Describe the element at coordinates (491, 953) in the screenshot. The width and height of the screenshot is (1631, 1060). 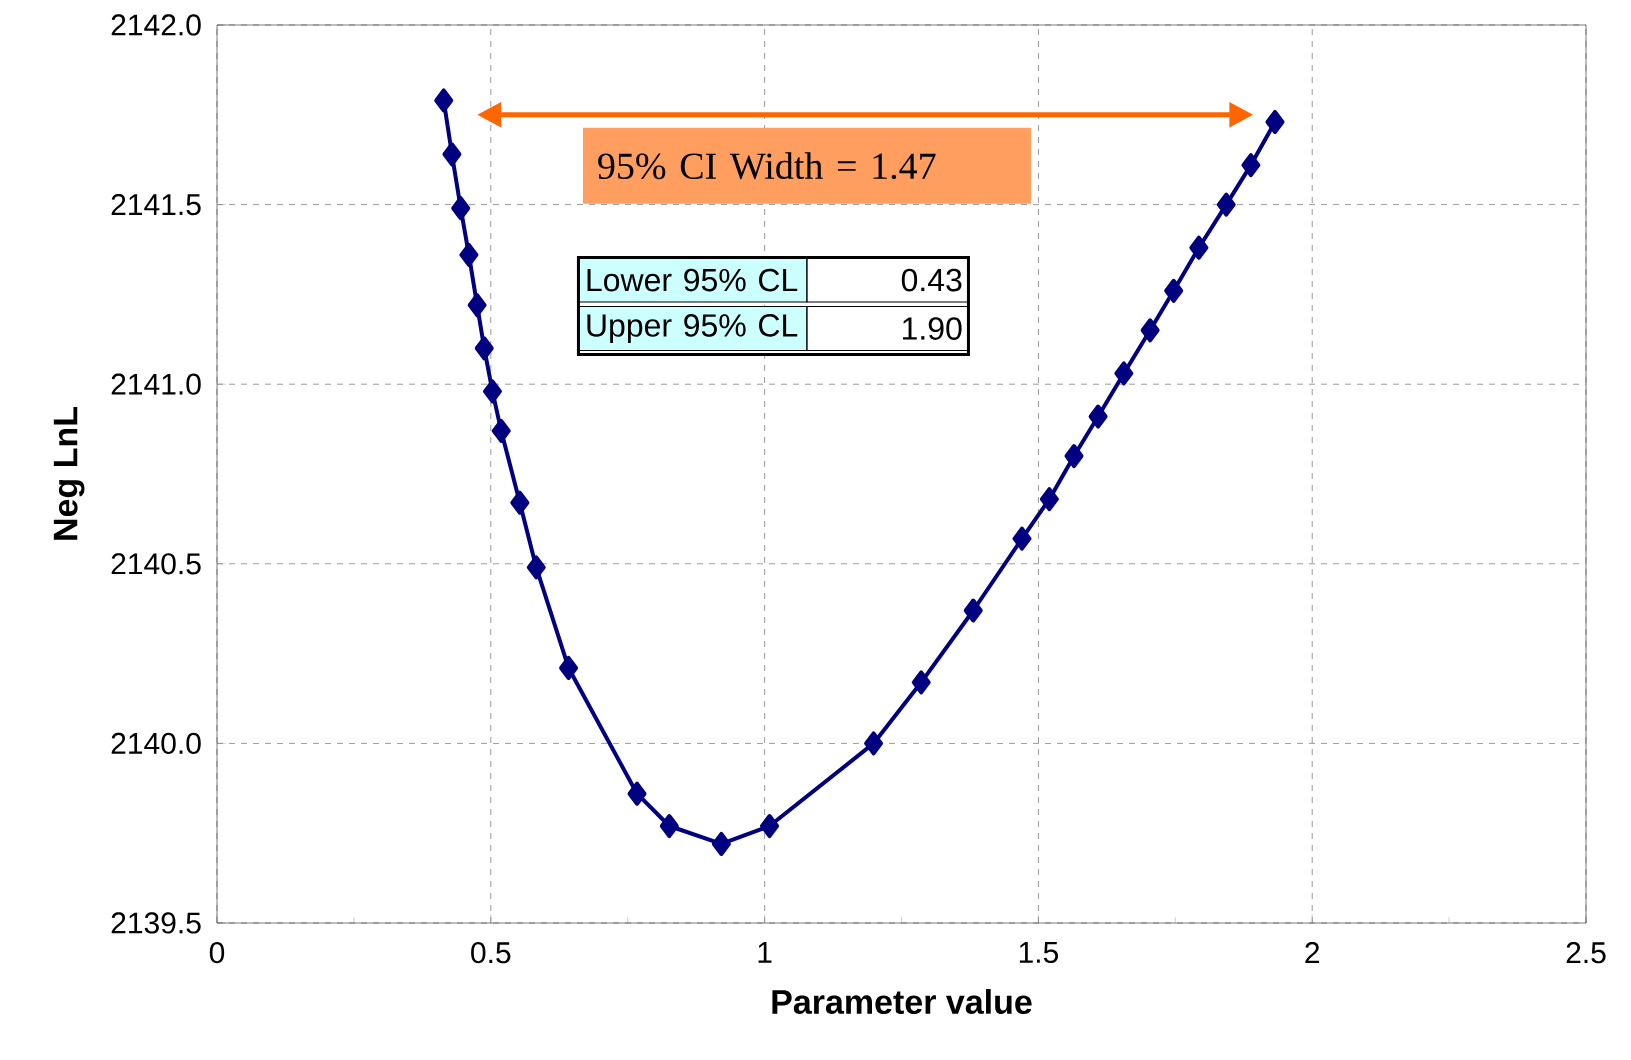
I see `x-tick-label: 0.5` at that location.